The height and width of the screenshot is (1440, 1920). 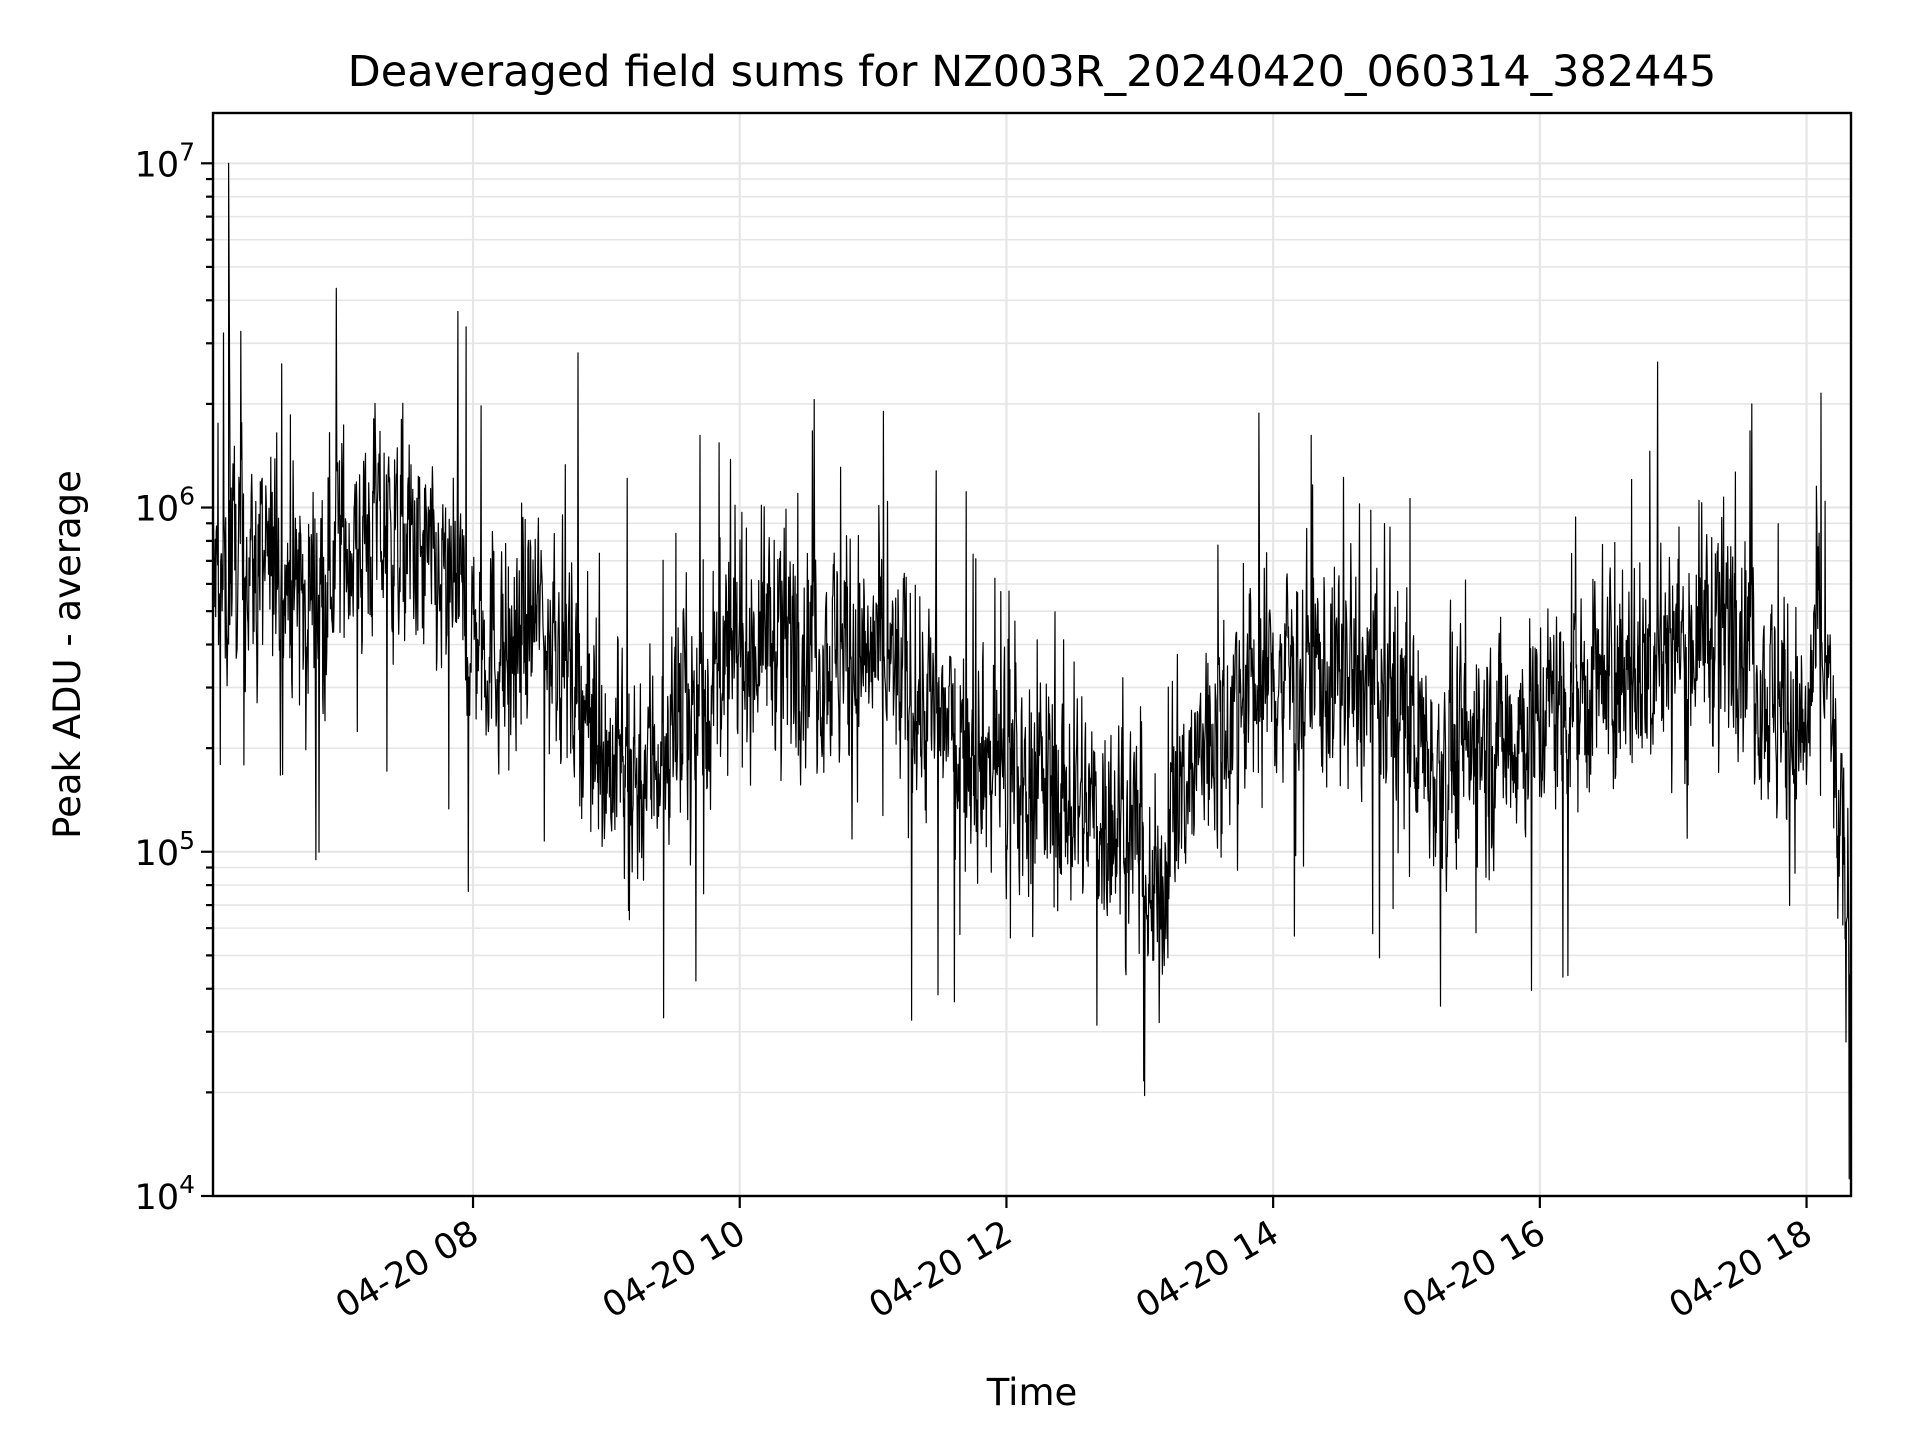 What do you see at coordinates (187, 1184) in the screenshot?
I see `y-tick-exponent: 4` at bounding box center [187, 1184].